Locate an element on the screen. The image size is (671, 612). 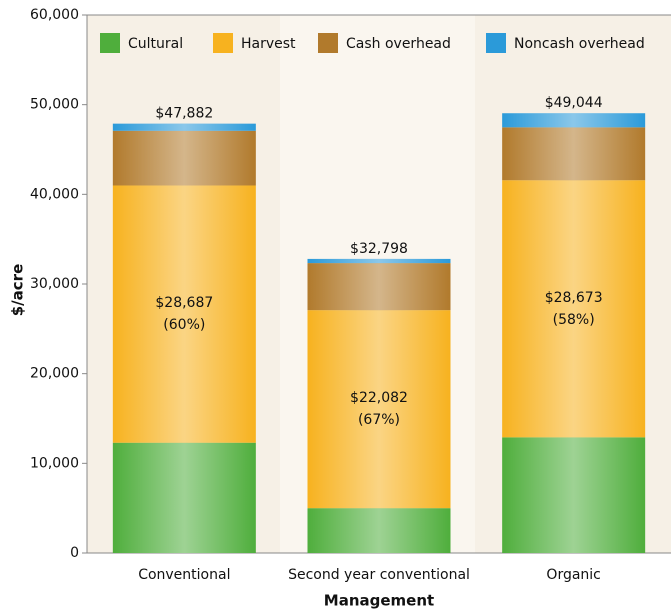
share-label: (67%) is located at coordinates (379, 420).